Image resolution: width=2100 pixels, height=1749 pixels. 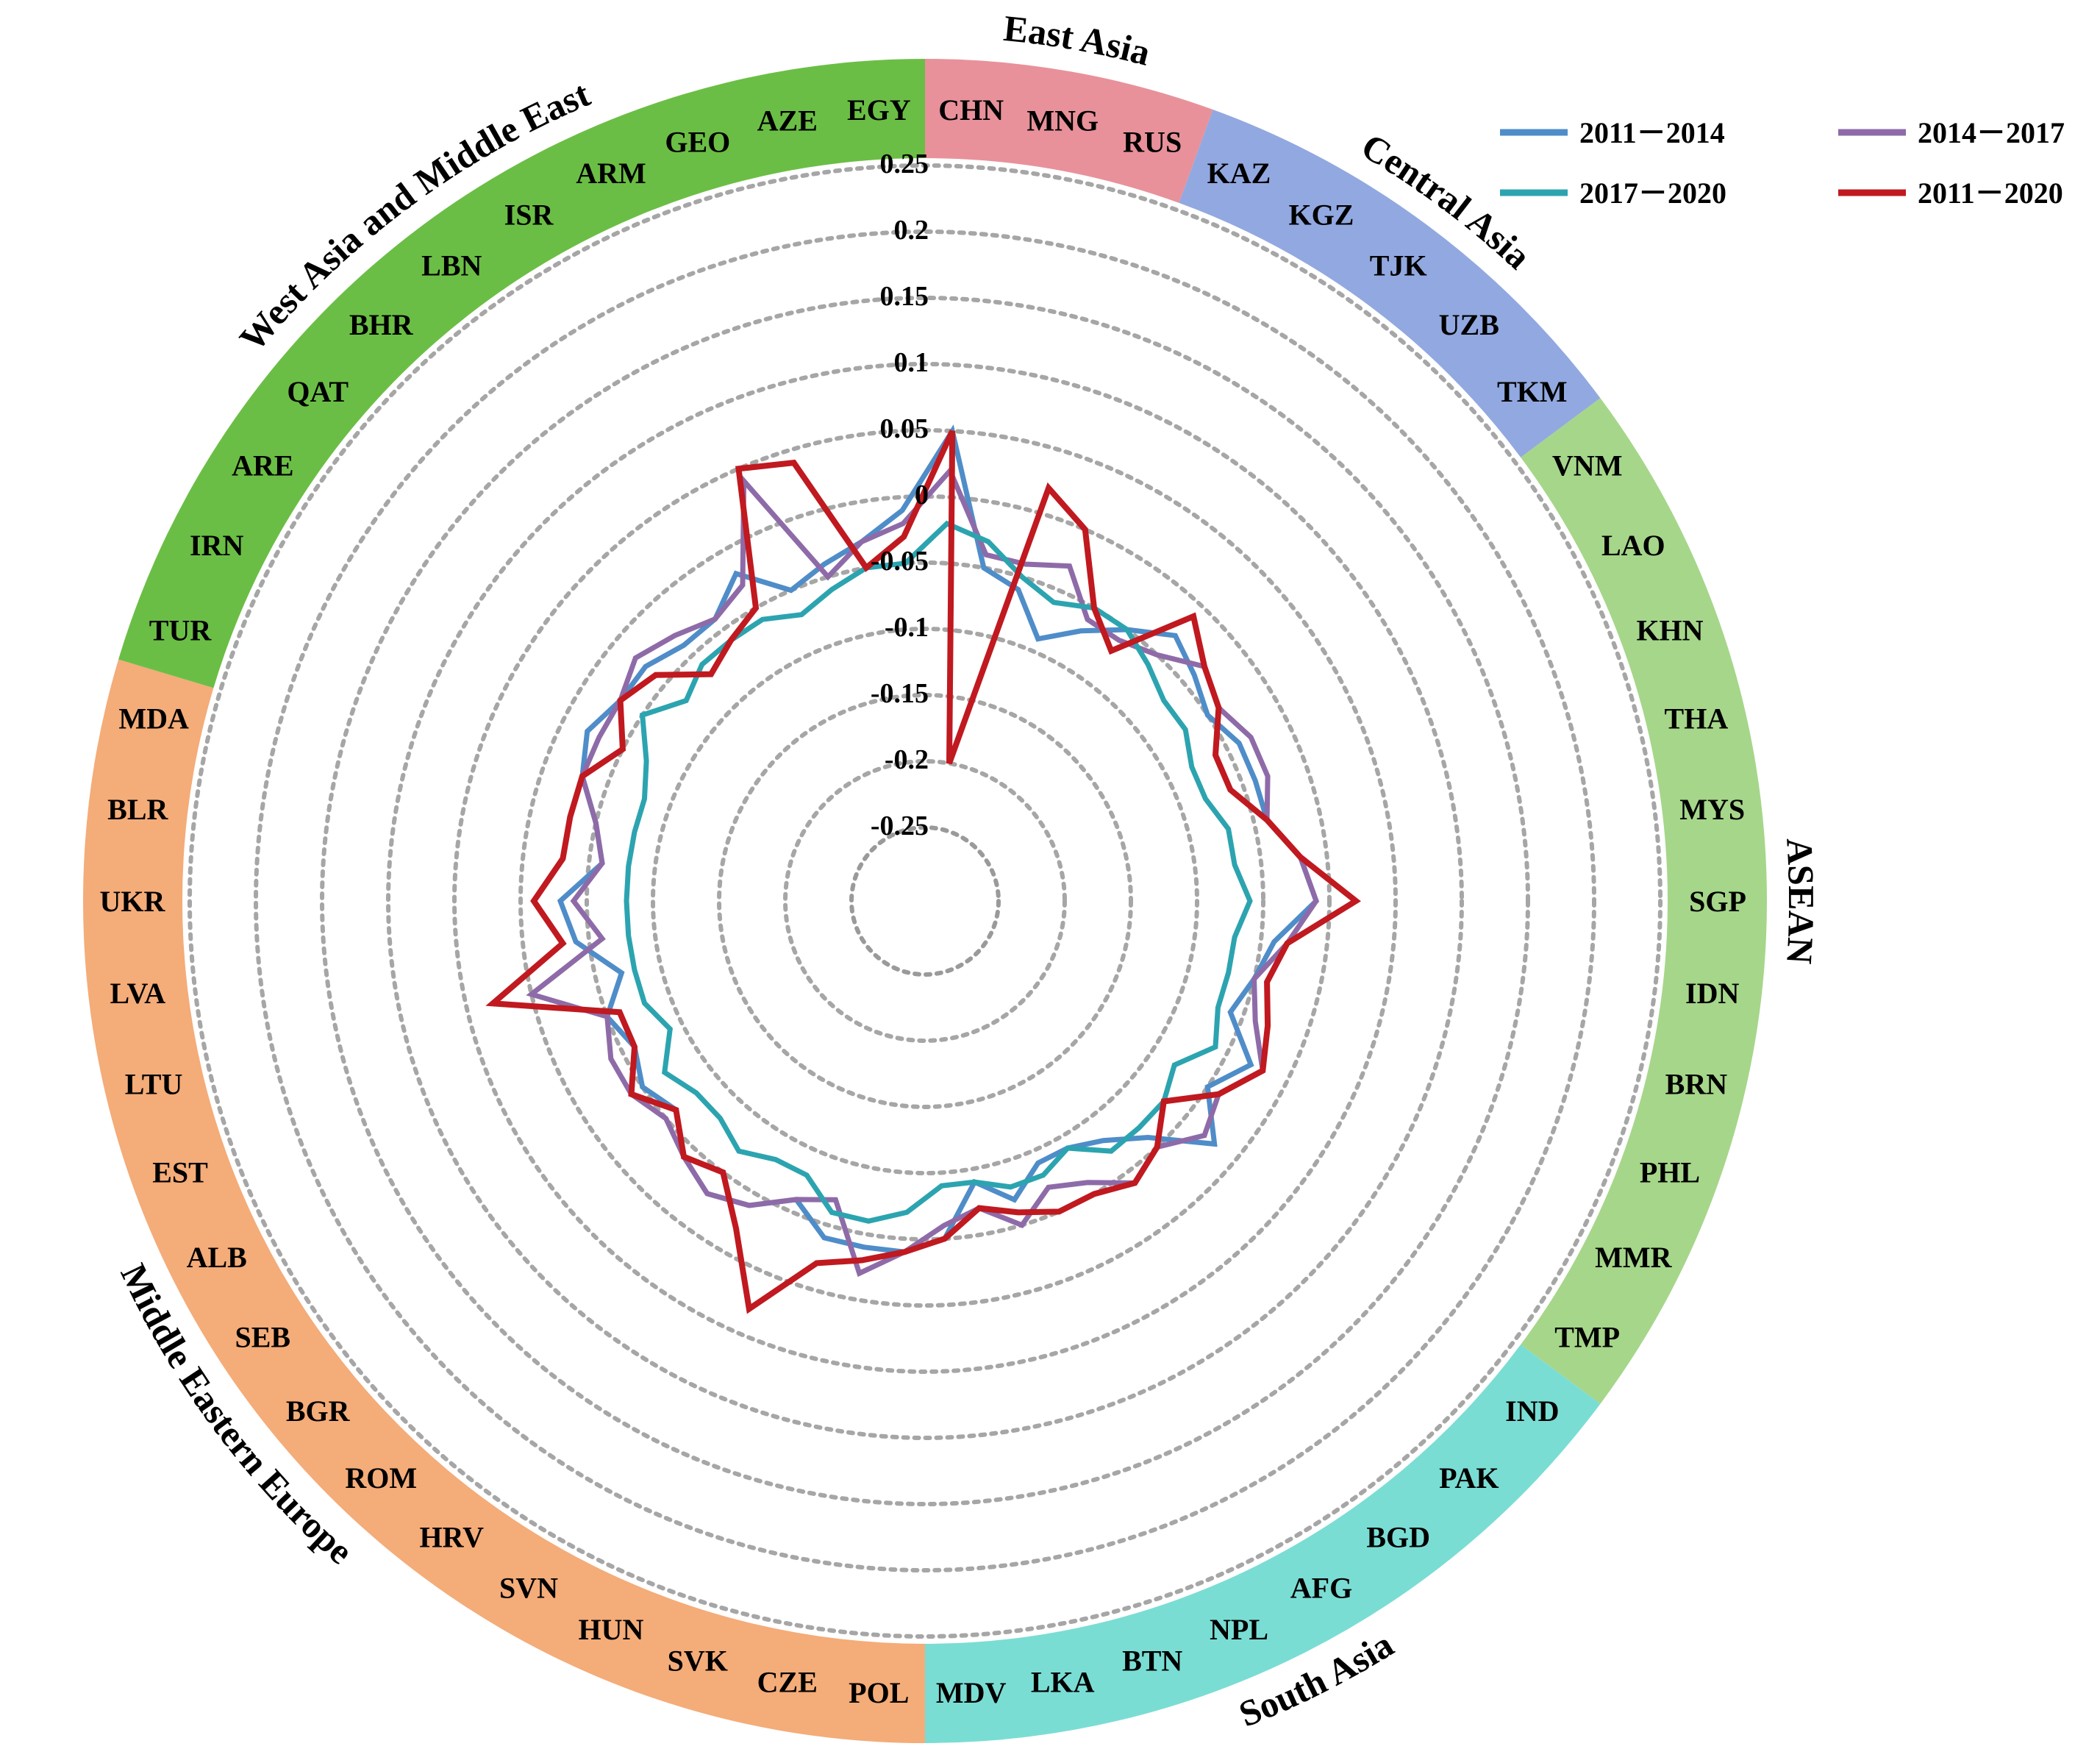 What do you see at coordinates (1783, 163) in the screenshot?
I see `legend: 2011－2014 2014－2017 2017－2020 2011－2020` at bounding box center [1783, 163].